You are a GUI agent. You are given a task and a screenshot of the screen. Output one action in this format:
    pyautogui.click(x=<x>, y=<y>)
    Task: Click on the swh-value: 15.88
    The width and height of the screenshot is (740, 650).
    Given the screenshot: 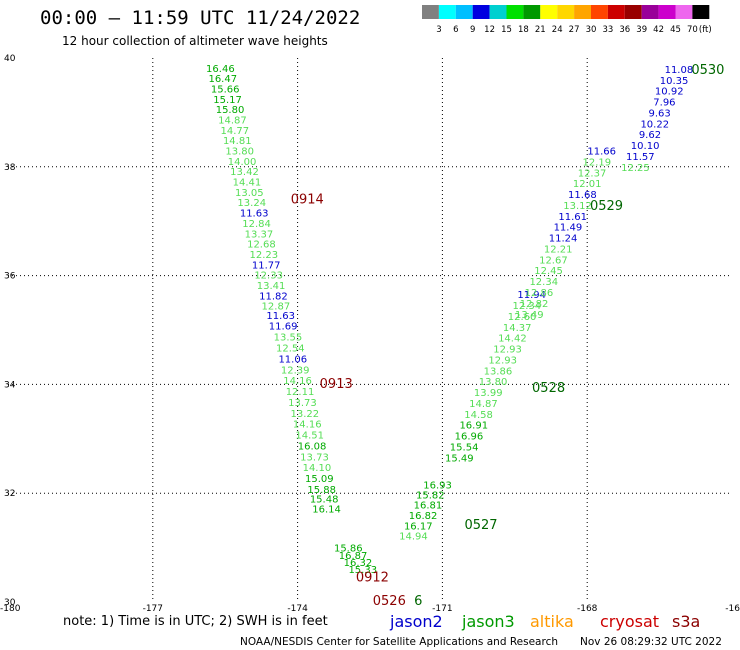 What is the action you would take?
    pyautogui.click(x=321, y=490)
    